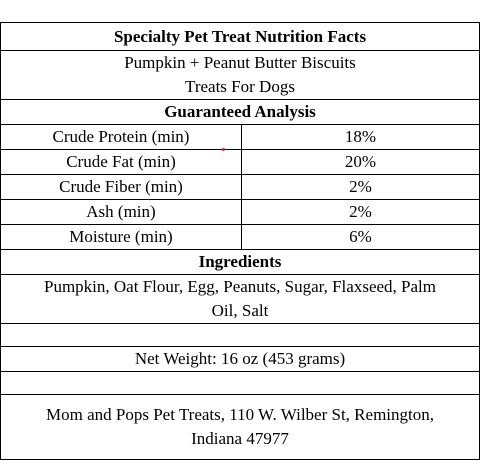 This screenshot has height=472, width=487. I want to click on ingredients-heading-row: Ingredients, so click(240, 262).